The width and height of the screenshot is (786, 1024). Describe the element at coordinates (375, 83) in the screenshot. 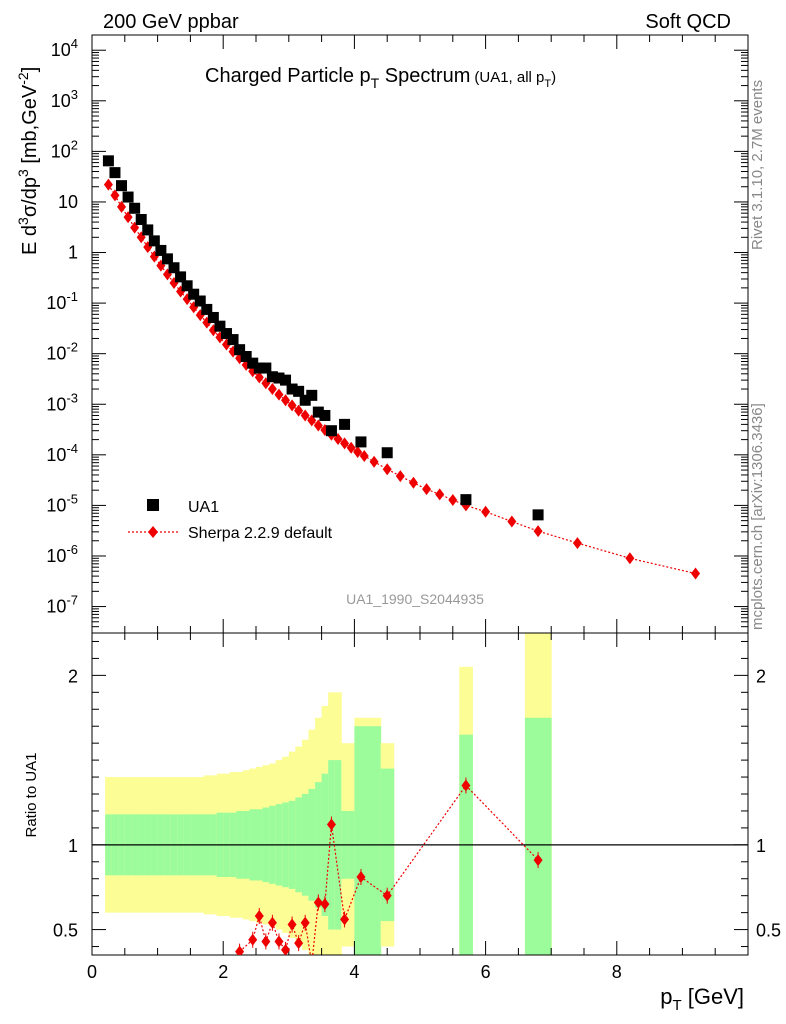

I see `plot-title-main-sub: T` at that location.